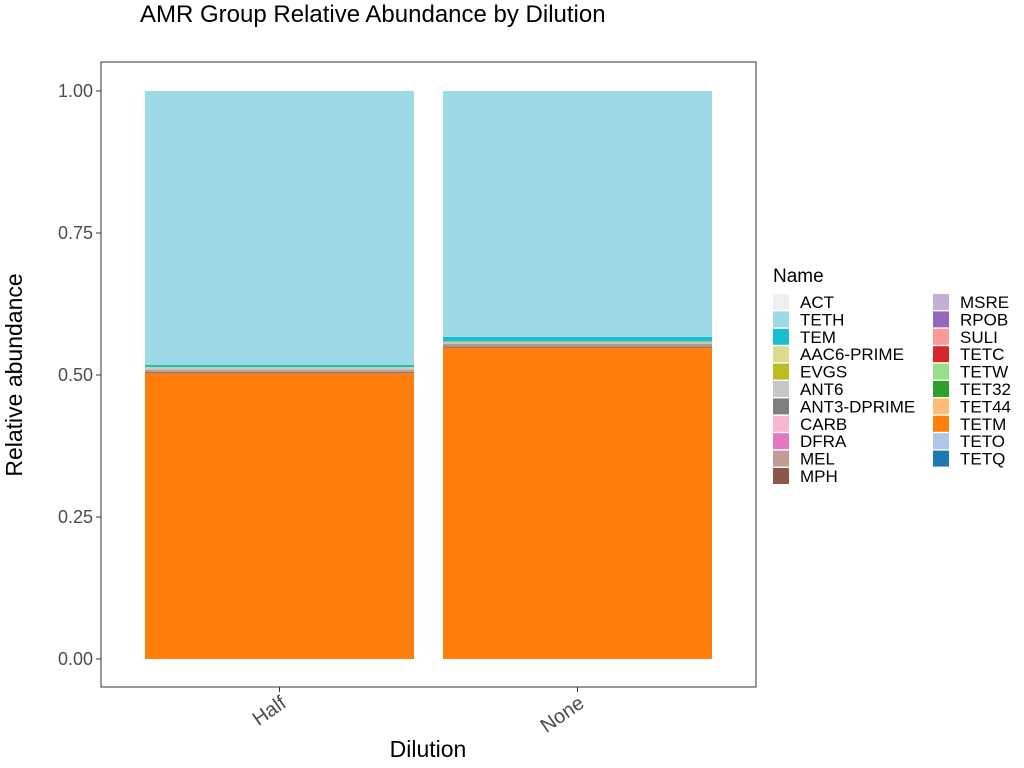 The width and height of the screenshot is (1024, 768). What do you see at coordinates (941, 458) in the screenshot?
I see `legend-key-tetq` at bounding box center [941, 458].